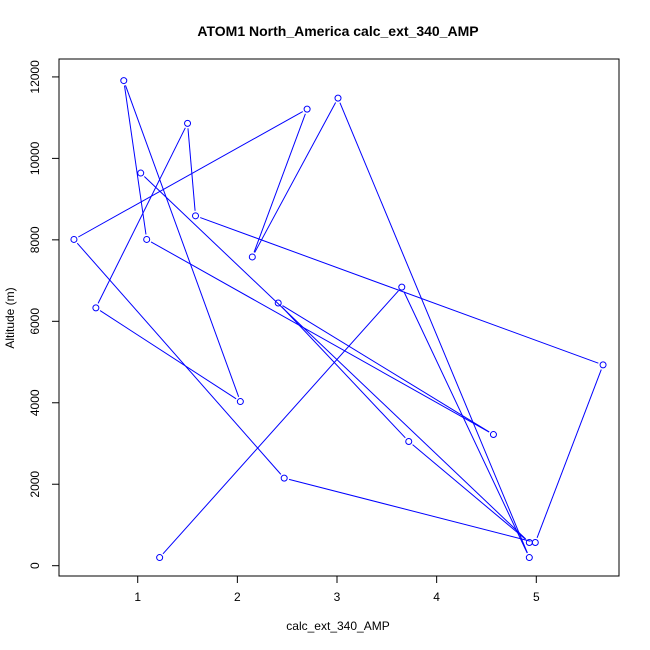 This screenshot has width=650, height=650. What do you see at coordinates (10, 317) in the screenshot?
I see `y-axis-label: Altitude (m)` at bounding box center [10, 317].